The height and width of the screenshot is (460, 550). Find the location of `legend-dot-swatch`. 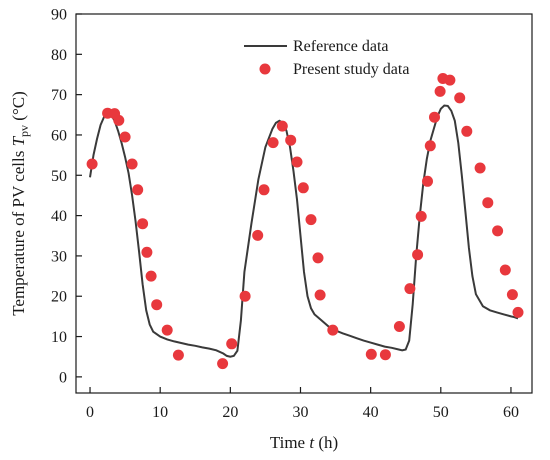

legend-dot-swatch is located at coordinates (265, 69).